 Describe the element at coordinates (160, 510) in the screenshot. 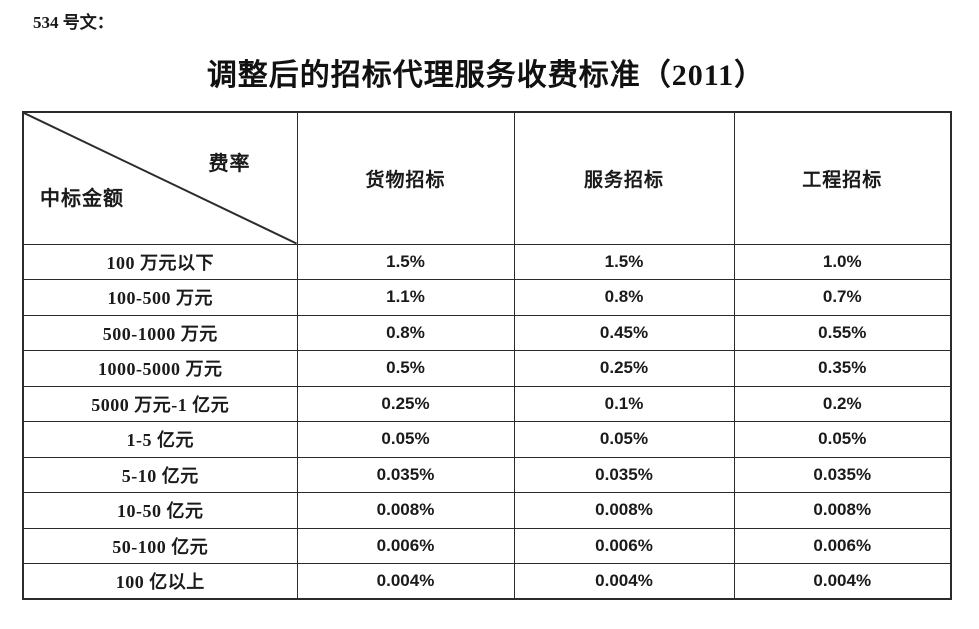

I see `row-label: 10-50 亿元` at that location.